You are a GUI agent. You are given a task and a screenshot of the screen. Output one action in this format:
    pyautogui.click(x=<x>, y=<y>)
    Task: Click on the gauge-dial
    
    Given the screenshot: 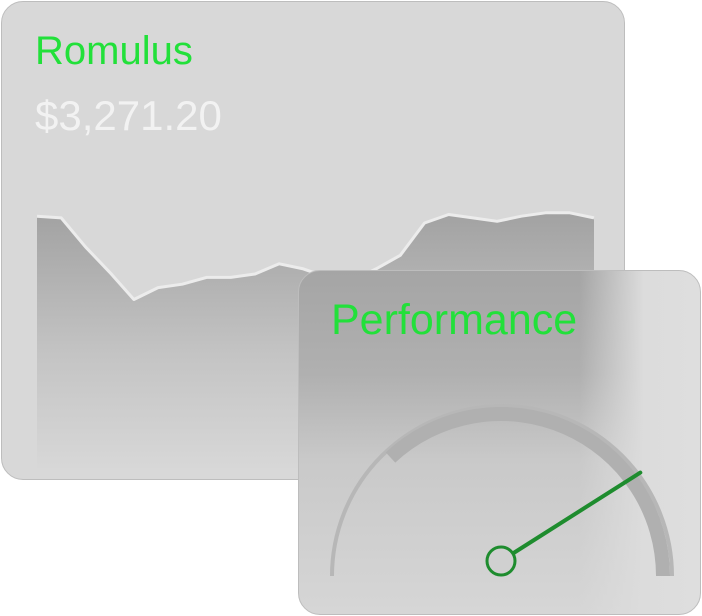 What is the action you would take?
    pyautogui.click(x=502, y=490)
    